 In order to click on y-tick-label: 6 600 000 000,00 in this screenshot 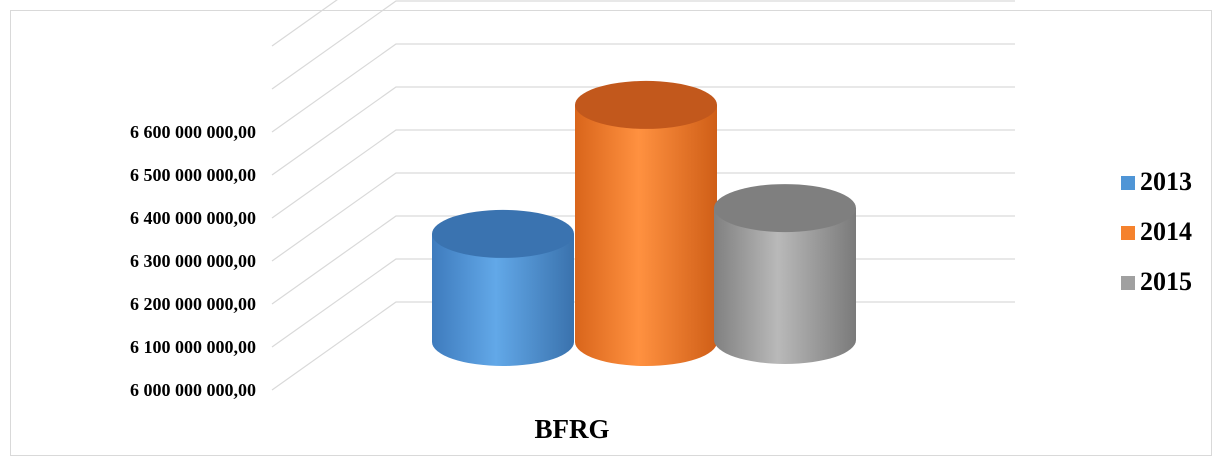, I will do `click(193, 132)`.